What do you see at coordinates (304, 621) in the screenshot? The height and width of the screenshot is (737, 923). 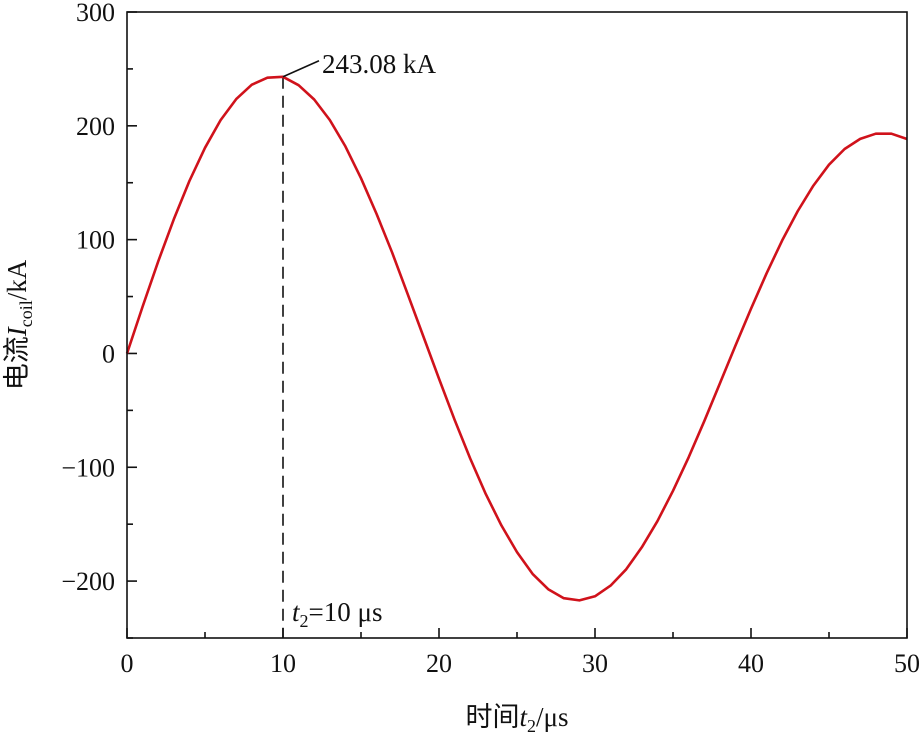 I see `t2-sub: 2` at bounding box center [304, 621].